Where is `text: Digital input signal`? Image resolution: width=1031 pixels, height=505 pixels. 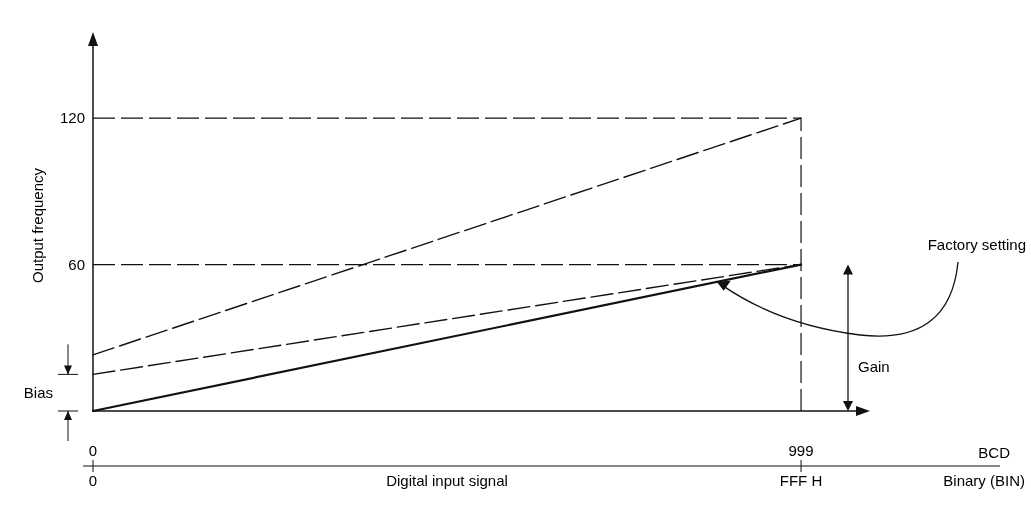
text: Digital input signal is located at coordinates (447, 480).